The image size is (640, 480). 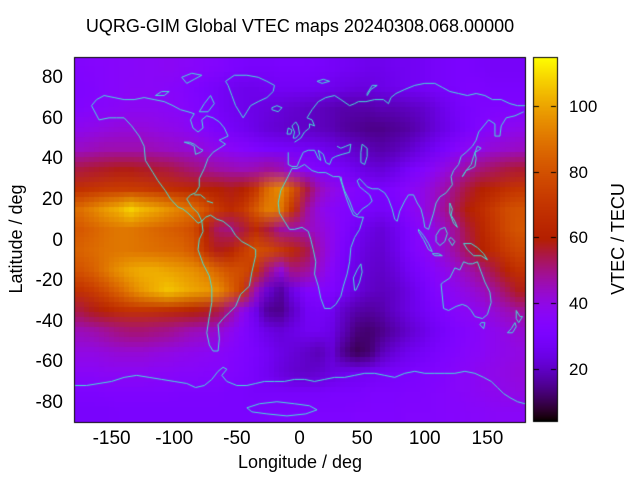 I want to click on x-tick-label: 50, so click(x=362, y=438).